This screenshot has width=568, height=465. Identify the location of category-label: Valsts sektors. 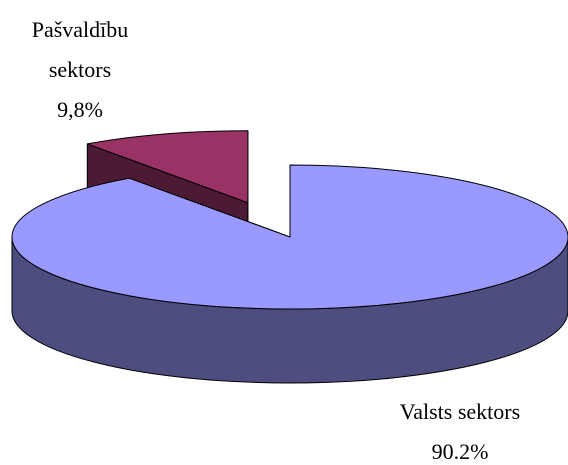
(460, 411).